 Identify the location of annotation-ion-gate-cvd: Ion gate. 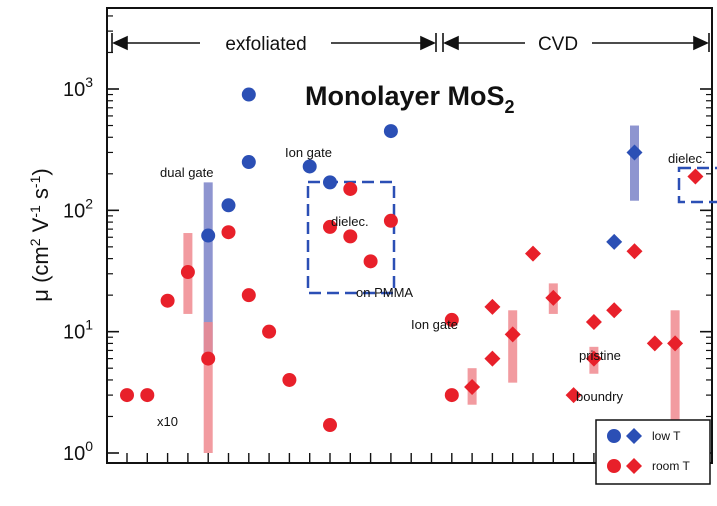
(434, 324).